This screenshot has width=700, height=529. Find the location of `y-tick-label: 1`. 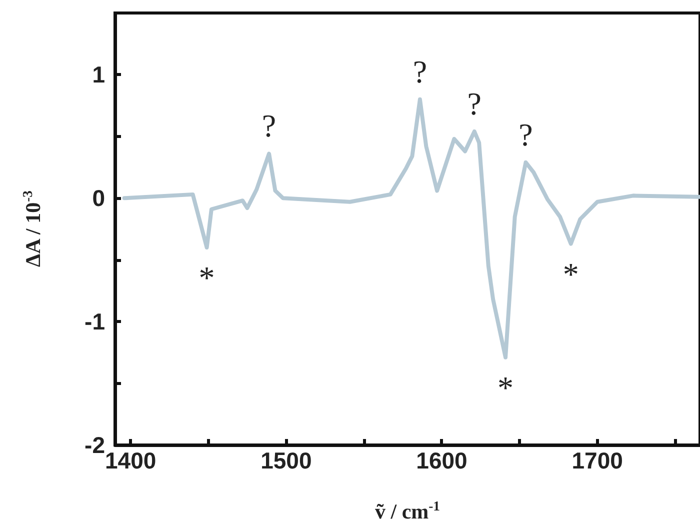

y-tick-label: 1 is located at coordinates (99, 75).